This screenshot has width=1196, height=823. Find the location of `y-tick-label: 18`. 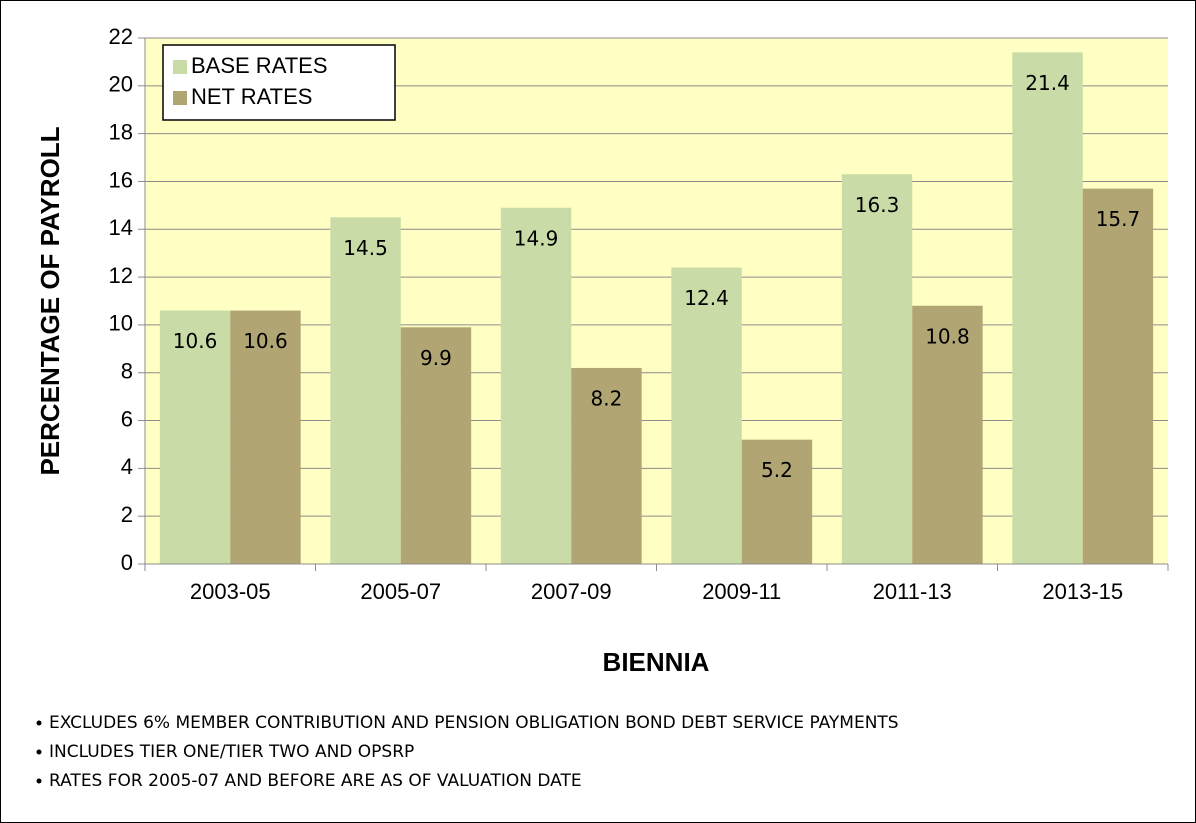

y-tick-label: 18 is located at coordinates (121, 131).